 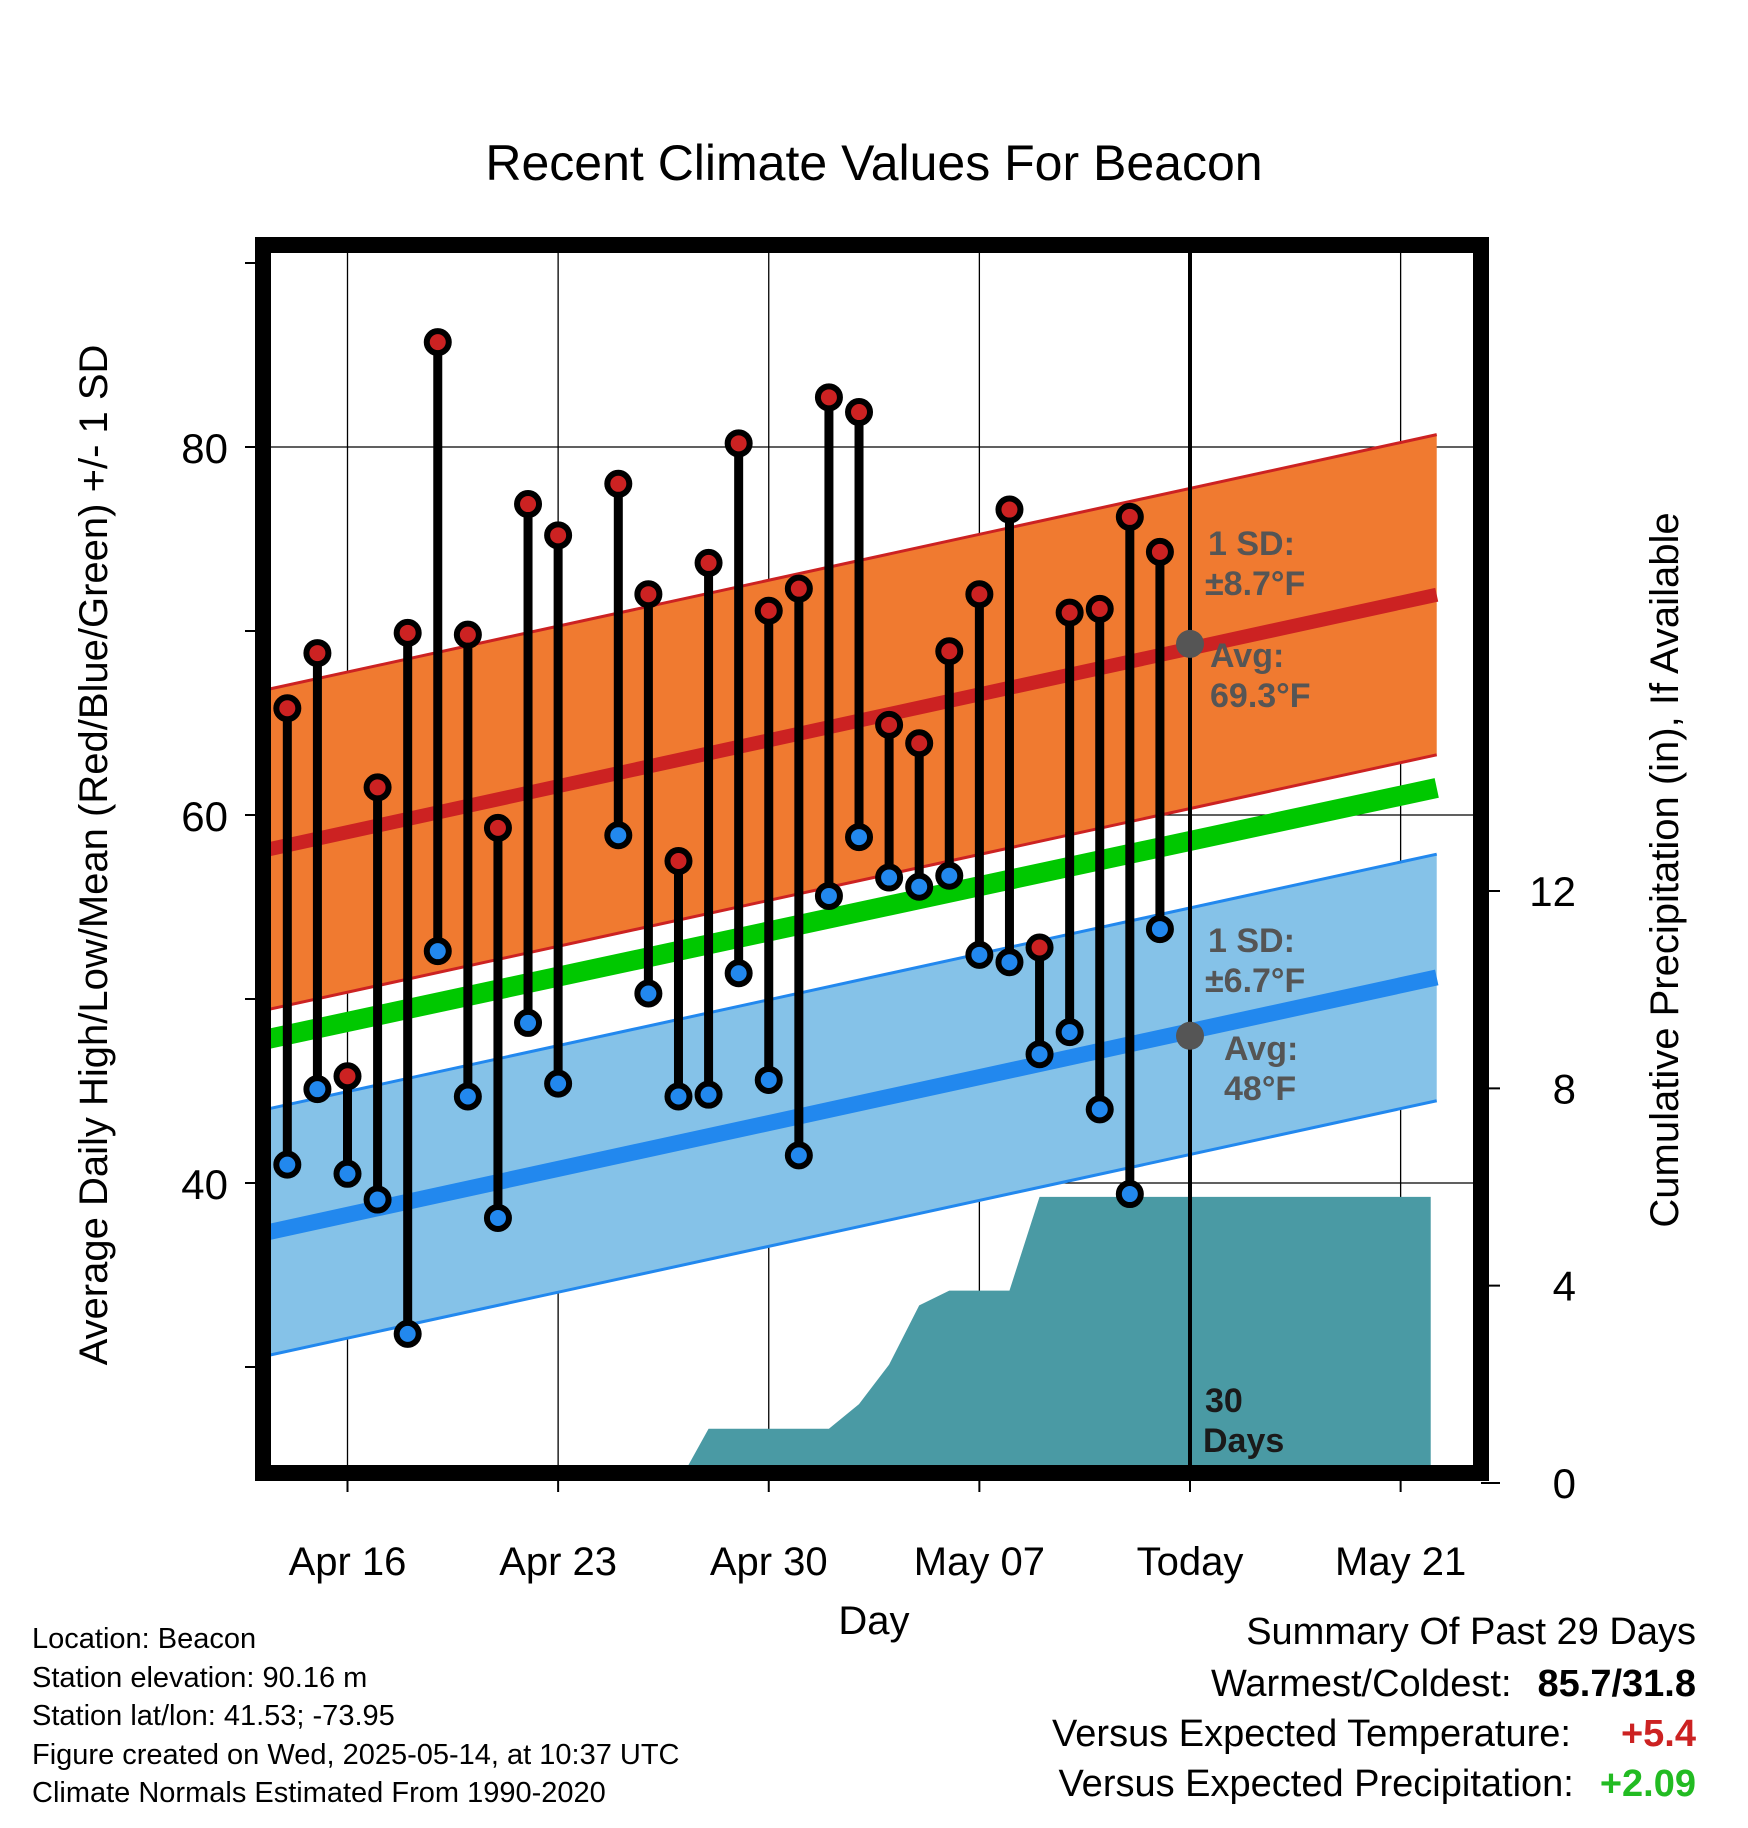 What do you see at coordinates (1260, 696) in the screenshot?
I see `high-avg-value: 69.3°F` at bounding box center [1260, 696].